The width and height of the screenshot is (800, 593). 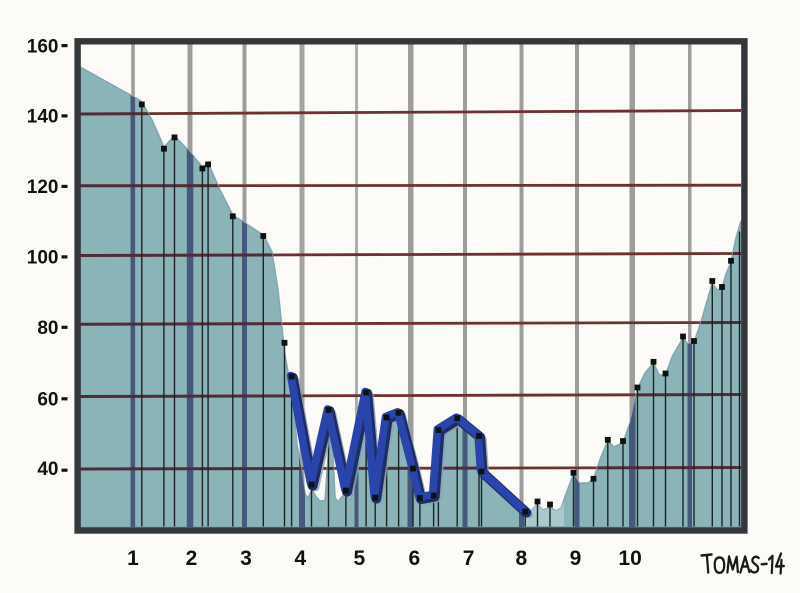 What do you see at coordinates (47, 328) in the screenshot?
I see `svg-text: 80` at bounding box center [47, 328].